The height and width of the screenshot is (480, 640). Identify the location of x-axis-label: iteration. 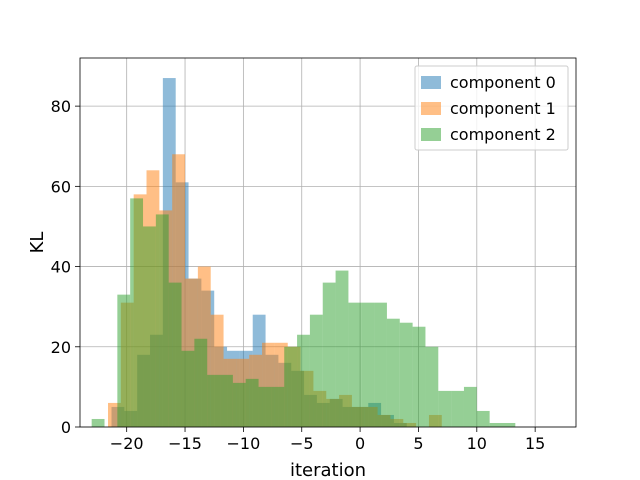
(328, 470).